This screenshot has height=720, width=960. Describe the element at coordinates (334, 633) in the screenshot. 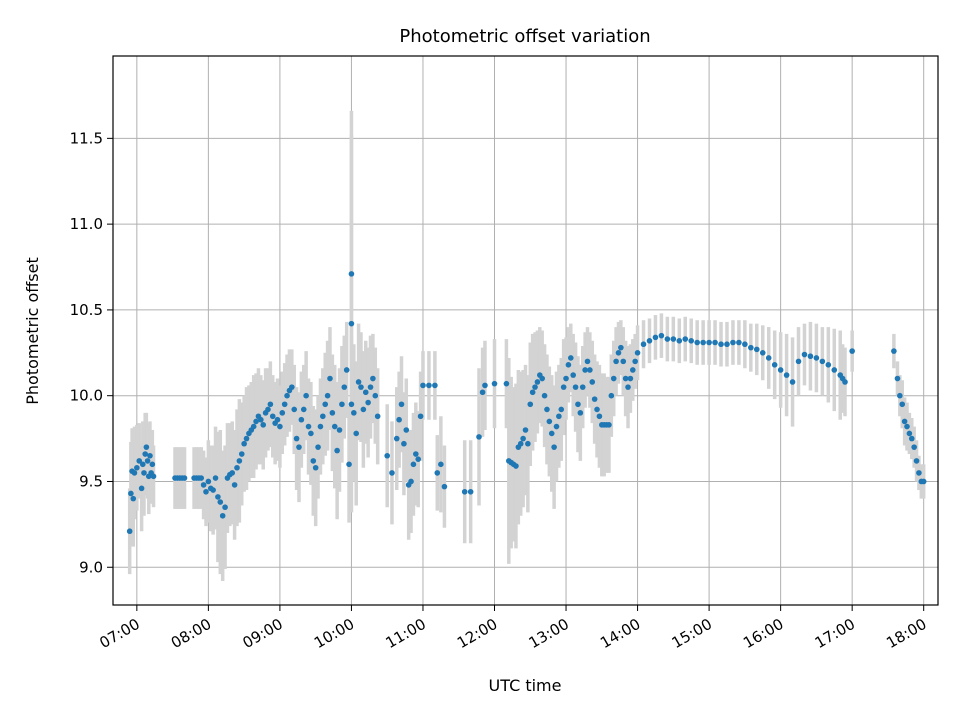

I see `x-tick-label: 10:00` at that location.